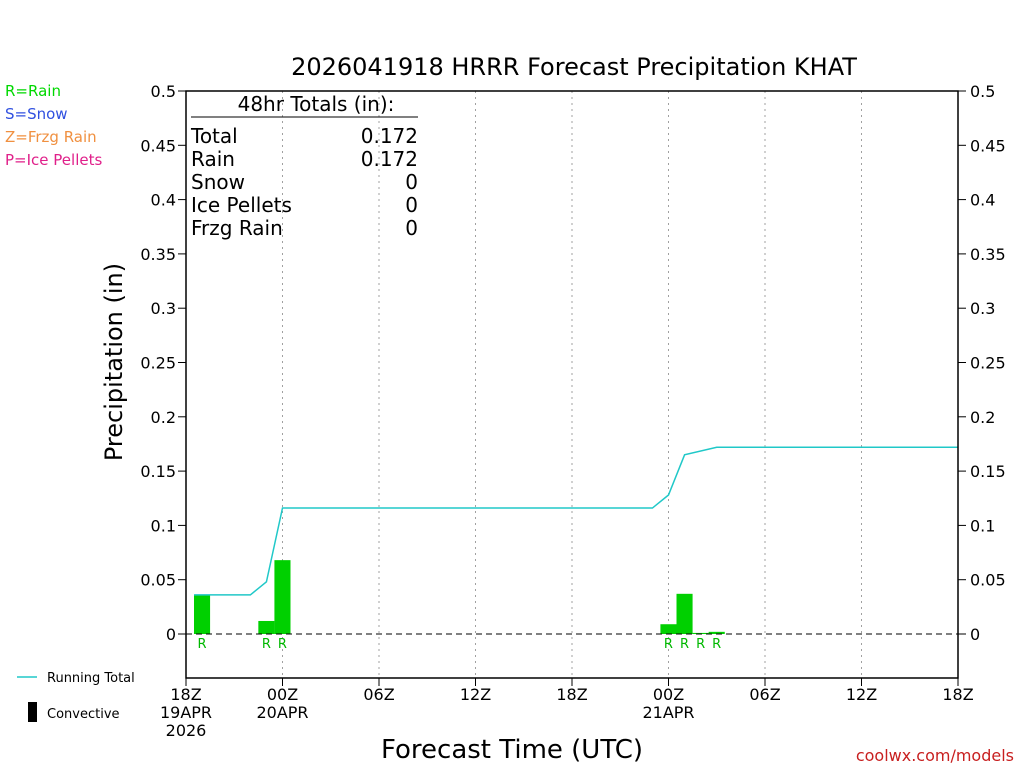  I want to click on type-legend-item-2: Z=Frzg Rain, so click(51, 137).